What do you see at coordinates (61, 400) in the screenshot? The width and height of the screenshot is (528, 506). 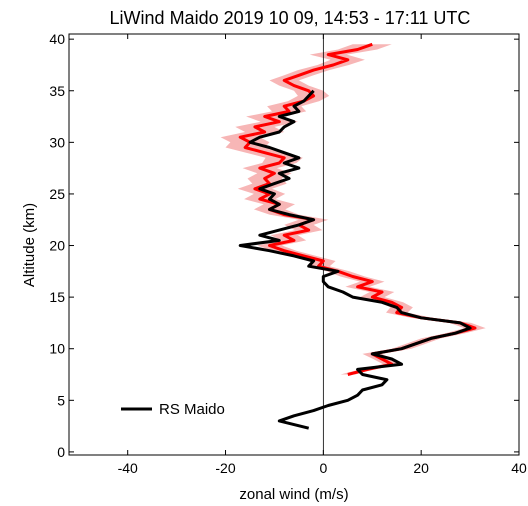 I see `y-tick-label: 5` at bounding box center [61, 400].